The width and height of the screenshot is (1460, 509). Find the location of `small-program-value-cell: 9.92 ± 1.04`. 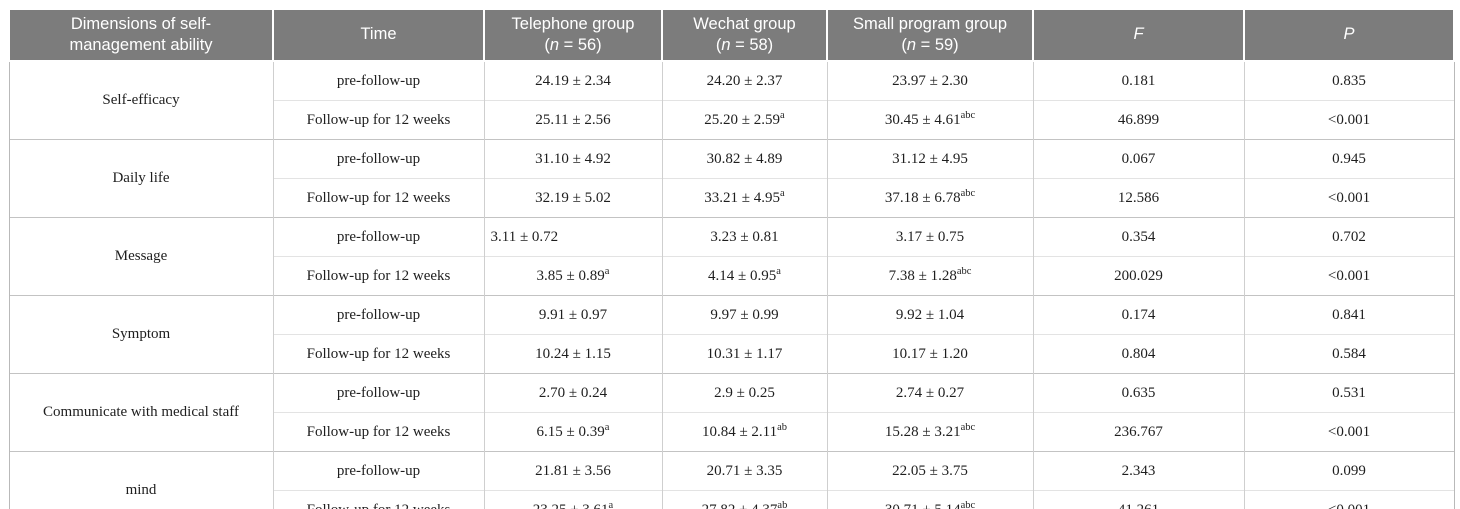

small-program-value-cell: 9.92 ± 1.04 is located at coordinates (930, 315).